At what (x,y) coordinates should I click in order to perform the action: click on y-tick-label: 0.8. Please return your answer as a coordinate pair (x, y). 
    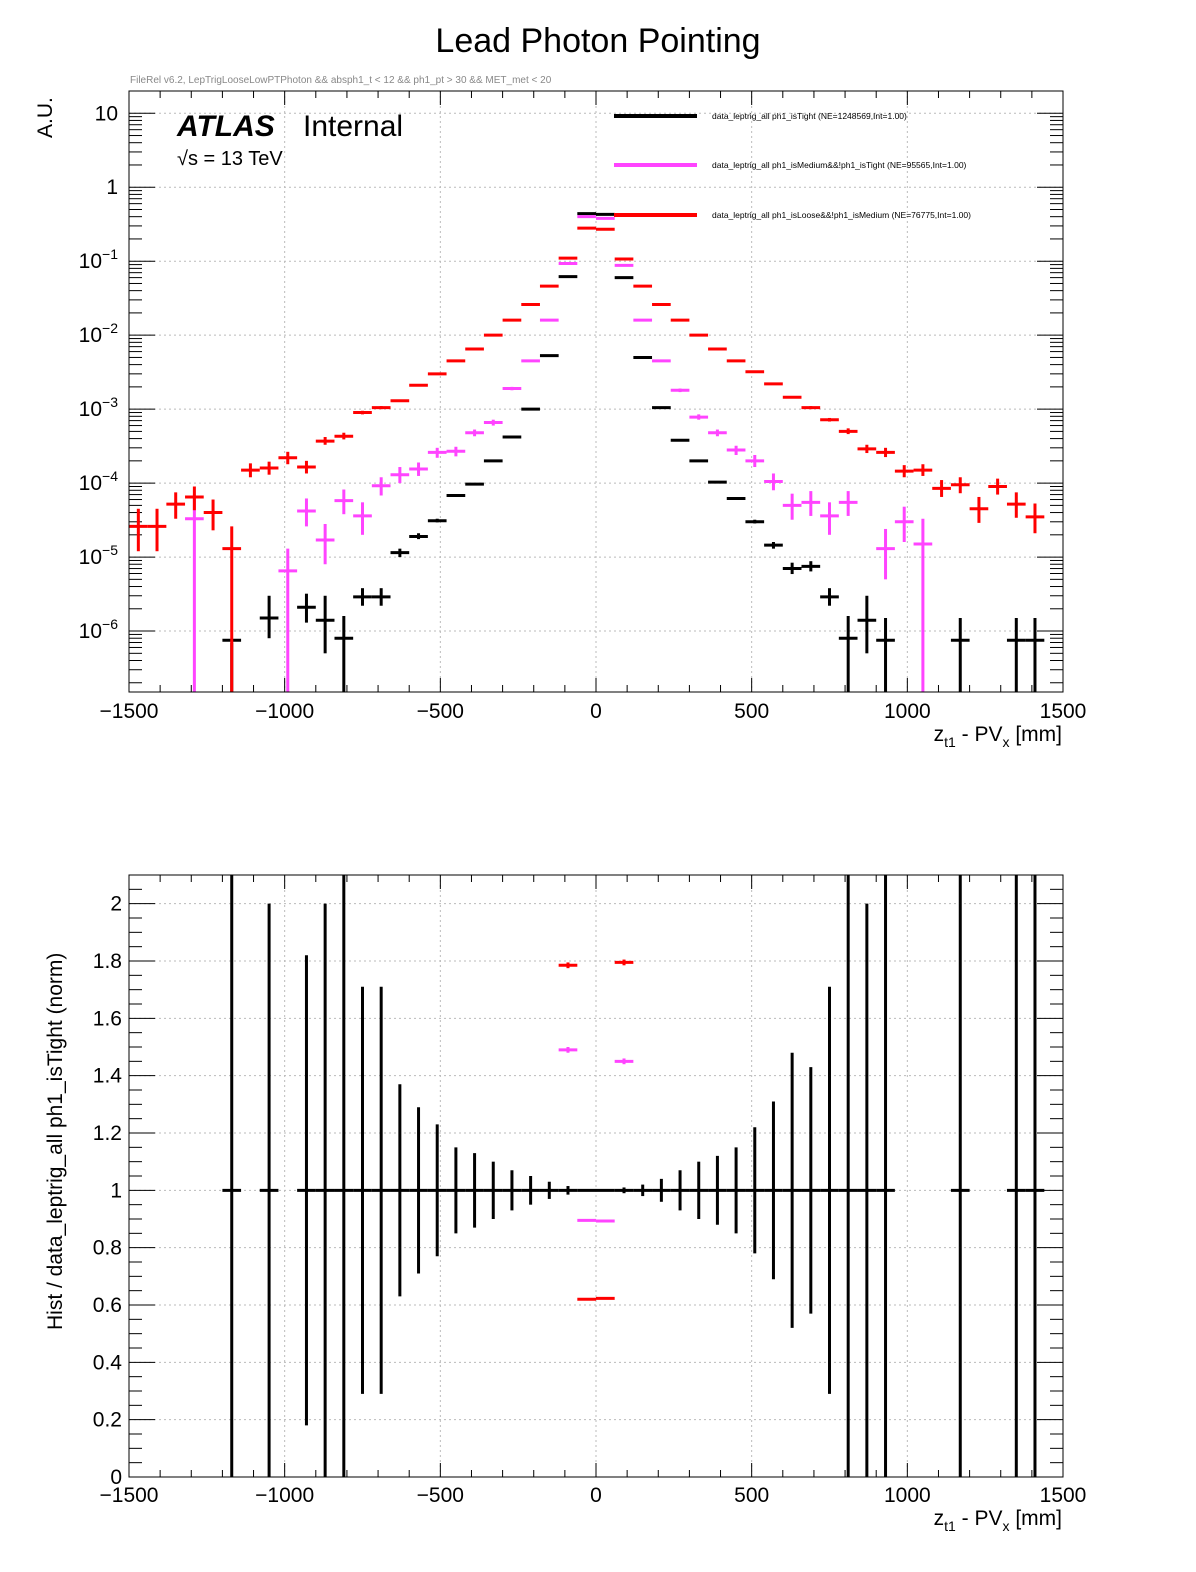
    Looking at the image, I should click on (107, 1248).